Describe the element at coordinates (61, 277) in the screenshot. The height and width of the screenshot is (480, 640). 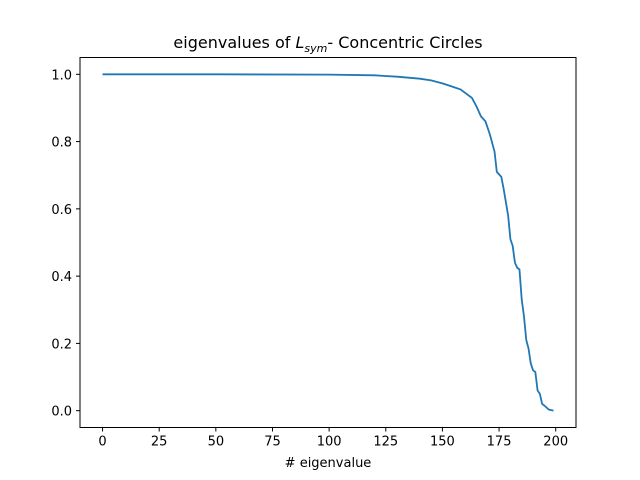
I see `y-tick-label: 0.4` at that location.